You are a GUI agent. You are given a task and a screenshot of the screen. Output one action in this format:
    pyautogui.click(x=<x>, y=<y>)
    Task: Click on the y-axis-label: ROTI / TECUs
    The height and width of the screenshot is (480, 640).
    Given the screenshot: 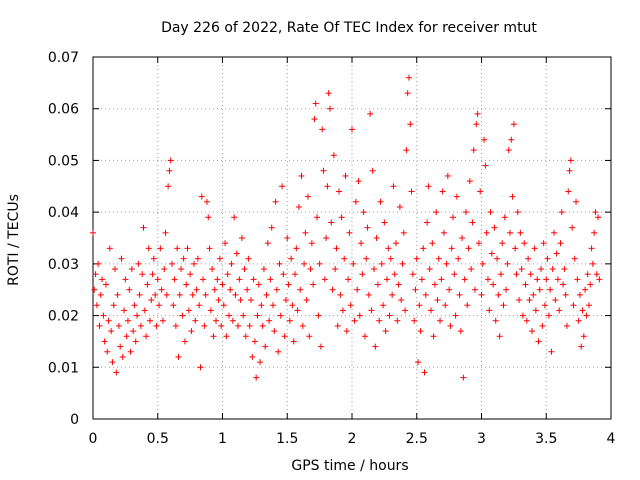 What is the action you would take?
    pyautogui.click(x=14, y=240)
    